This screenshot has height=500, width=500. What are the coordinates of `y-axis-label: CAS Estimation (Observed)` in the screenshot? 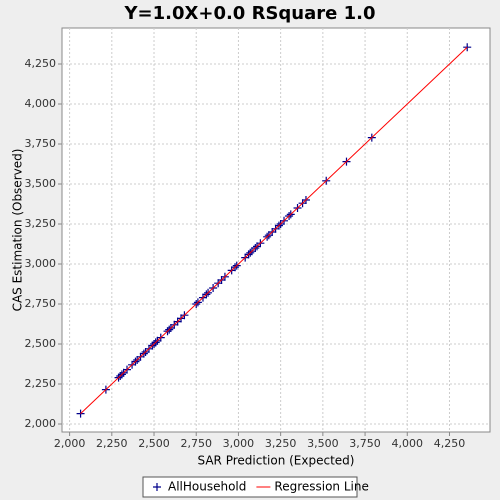 It's located at (18, 230).